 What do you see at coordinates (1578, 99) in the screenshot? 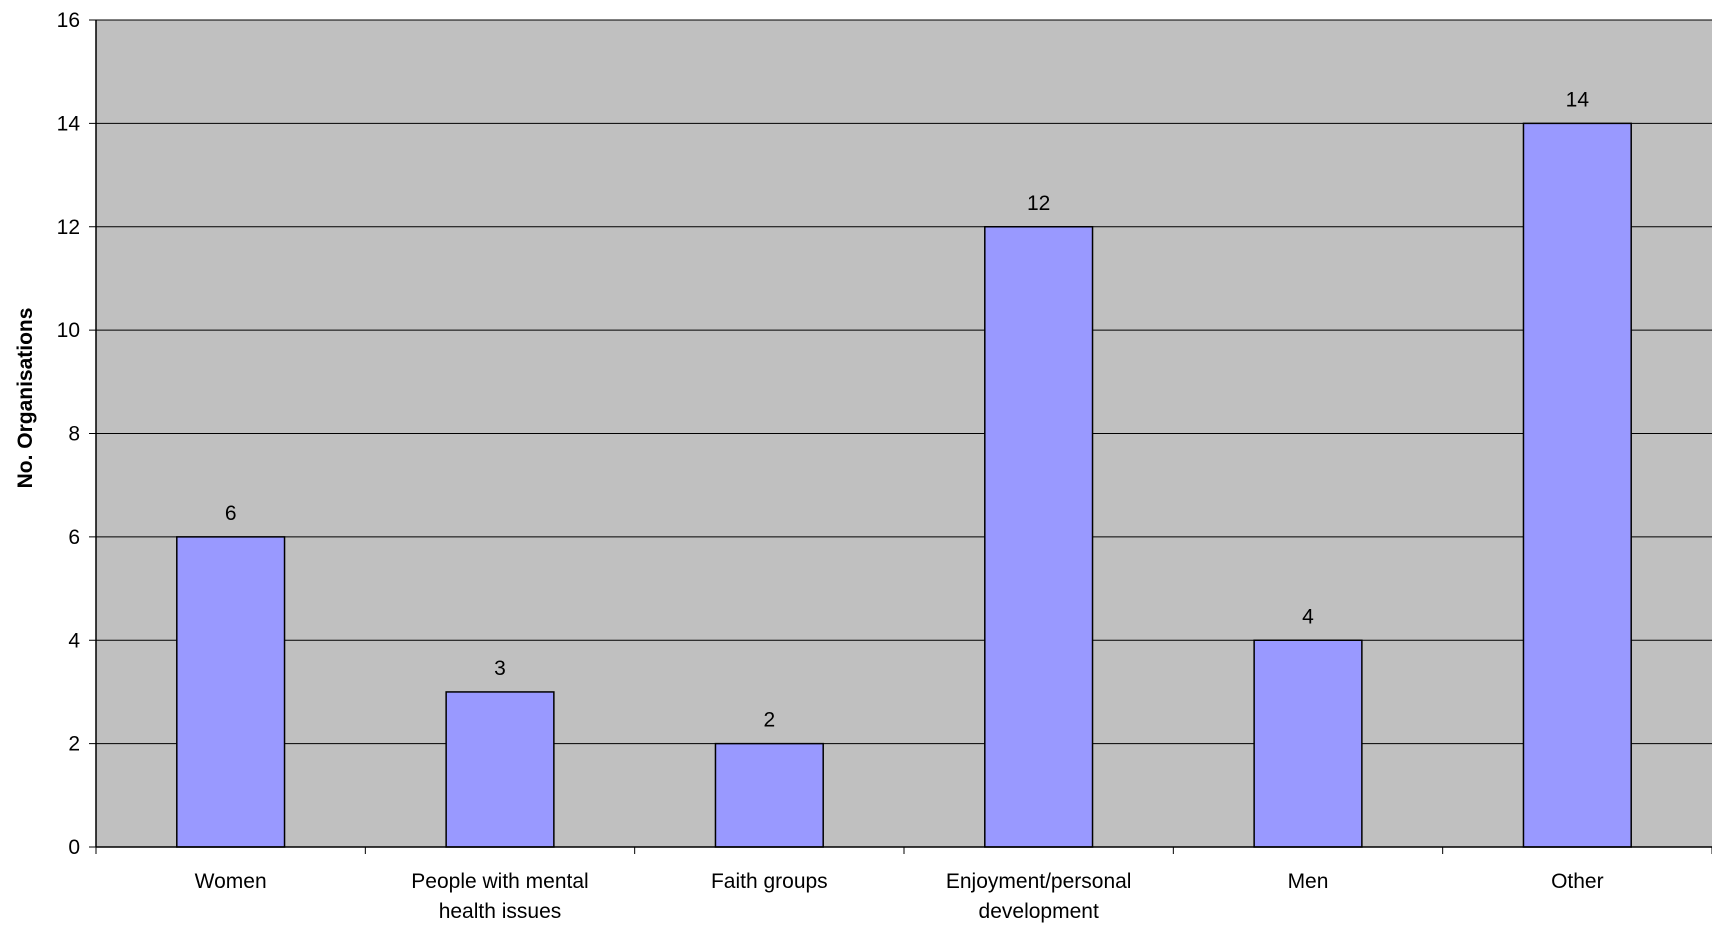
I see `data-label: 14` at bounding box center [1578, 99].